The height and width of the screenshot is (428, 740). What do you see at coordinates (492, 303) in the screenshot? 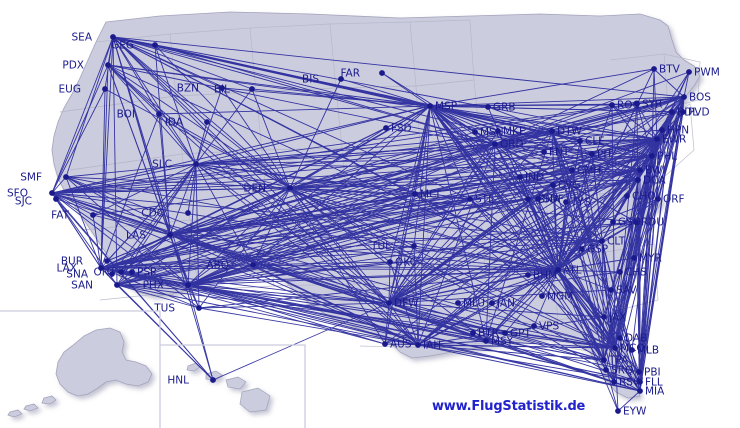
I see `airport-node-jan` at bounding box center [492, 303].